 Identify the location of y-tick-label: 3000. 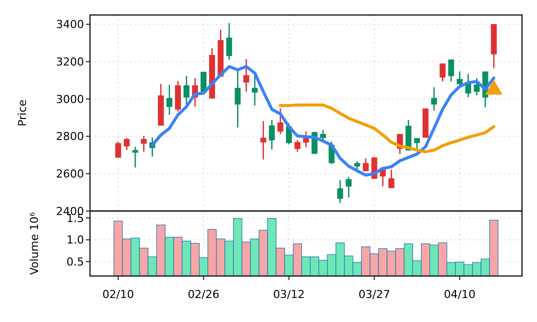
(70, 99).